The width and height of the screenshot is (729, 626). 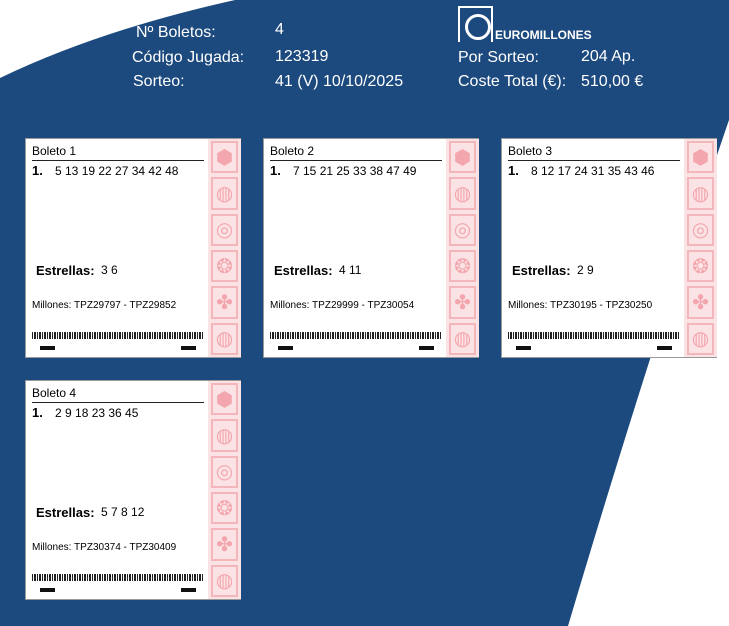 I want to click on codigo-value: 123319, so click(x=302, y=56).